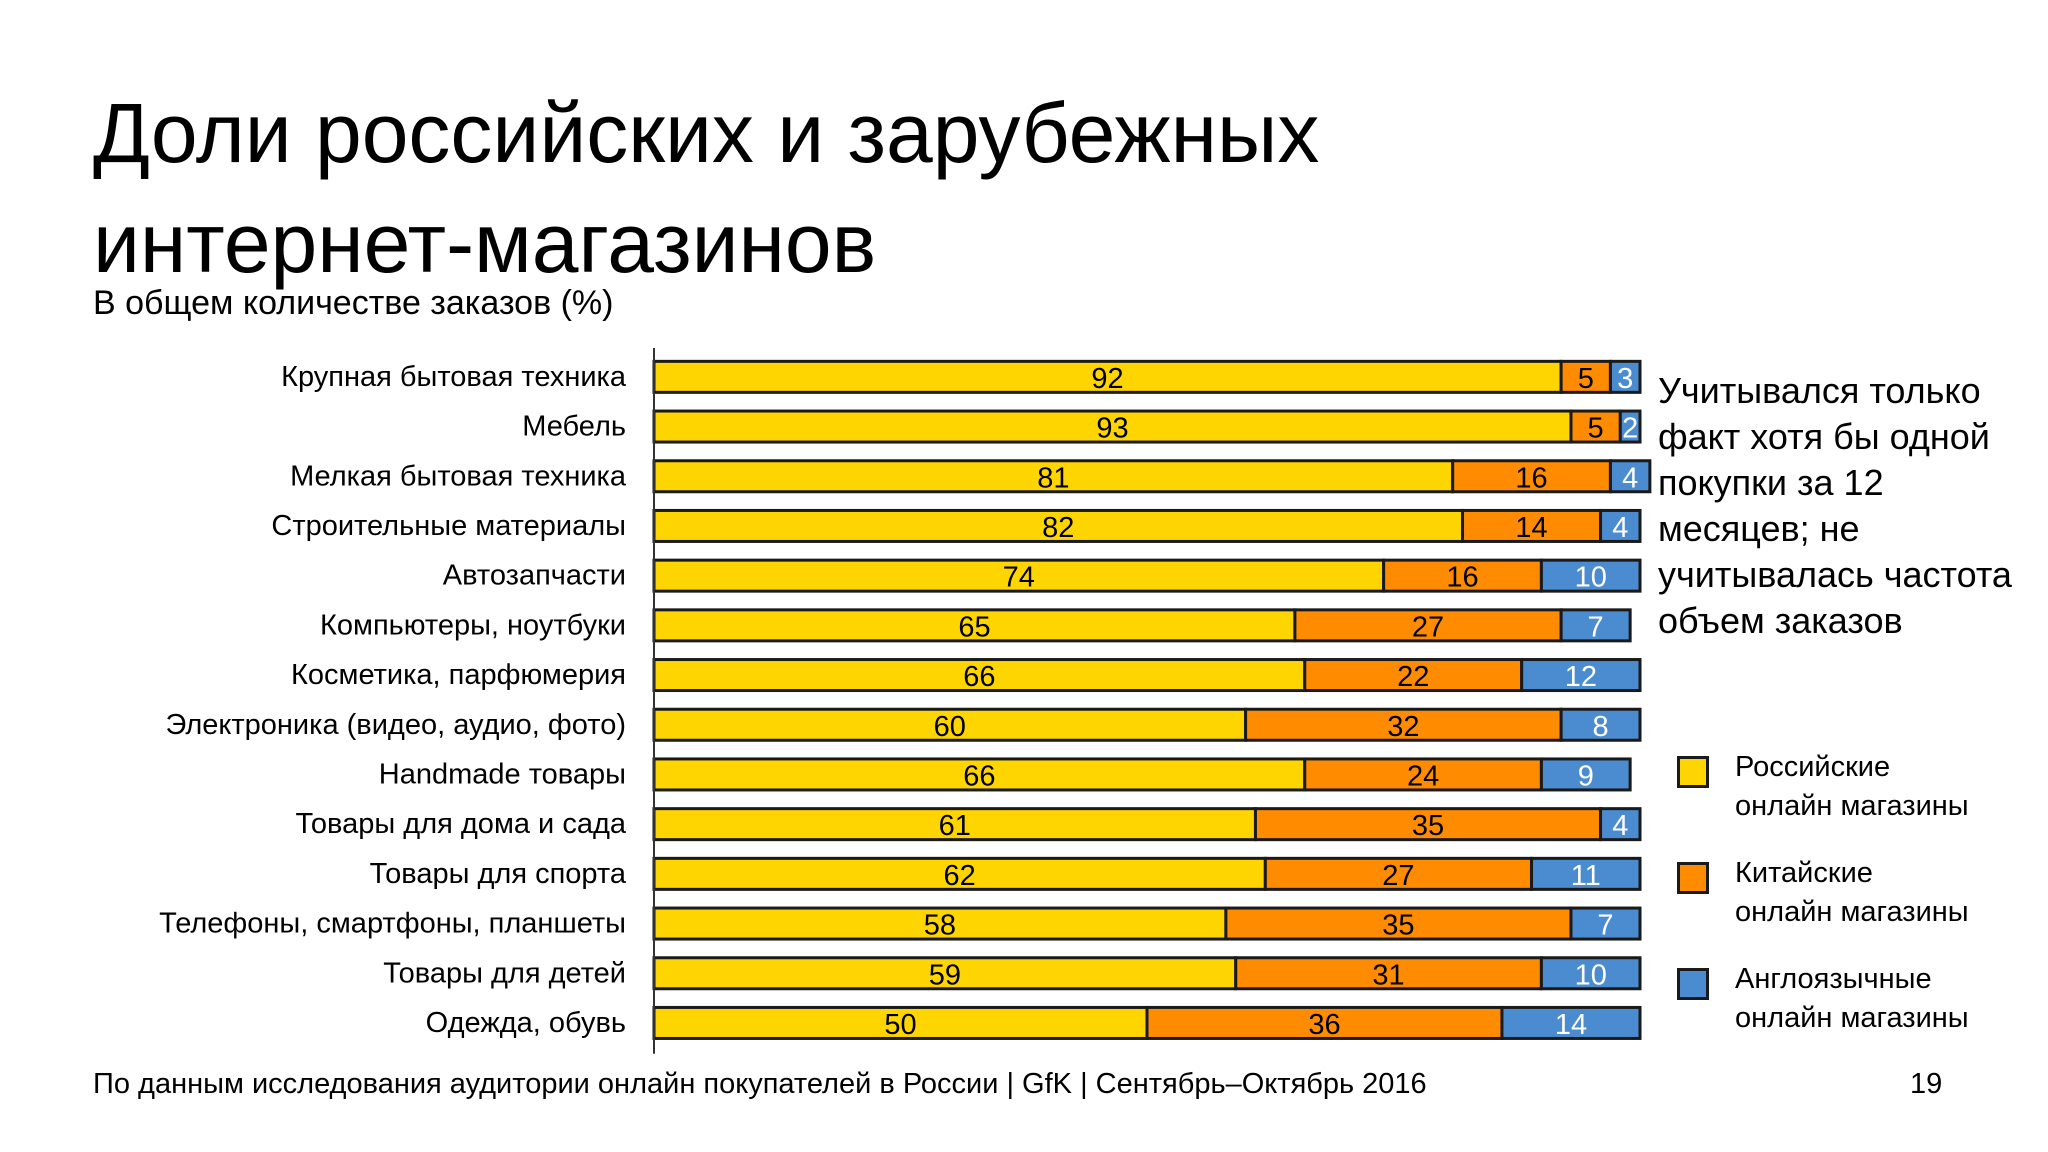 The image size is (2048, 1152). What do you see at coordinates (1804, 873) in the screenshot?
I see `legend-label-line: Китайские` at bounding box center [1804, 873].